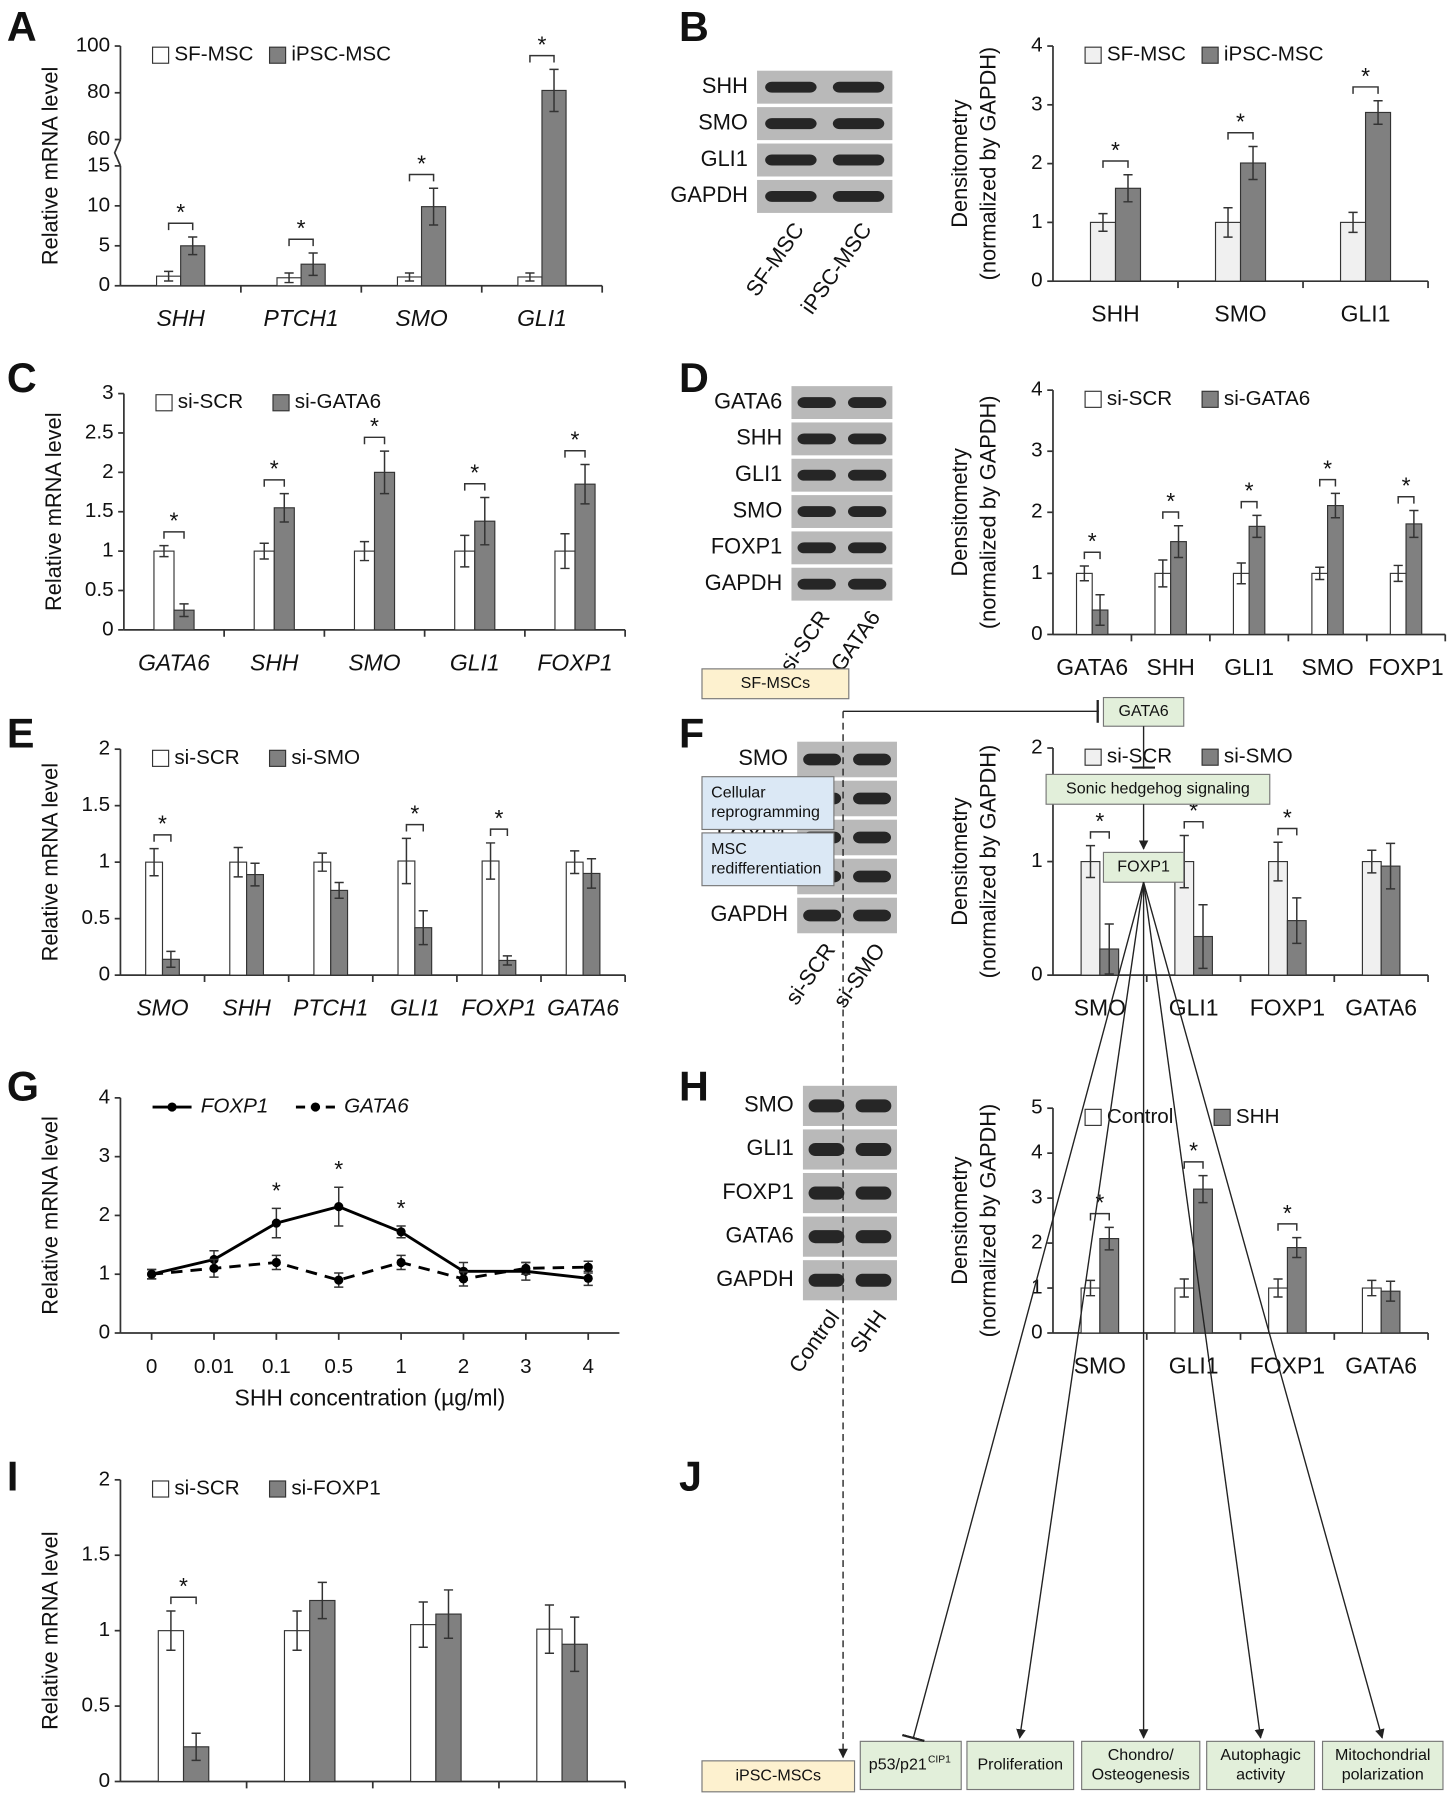  Describe the element at coordinates (1036, 44) in the screenshot. I see `y-tick-label: 4` at that location.